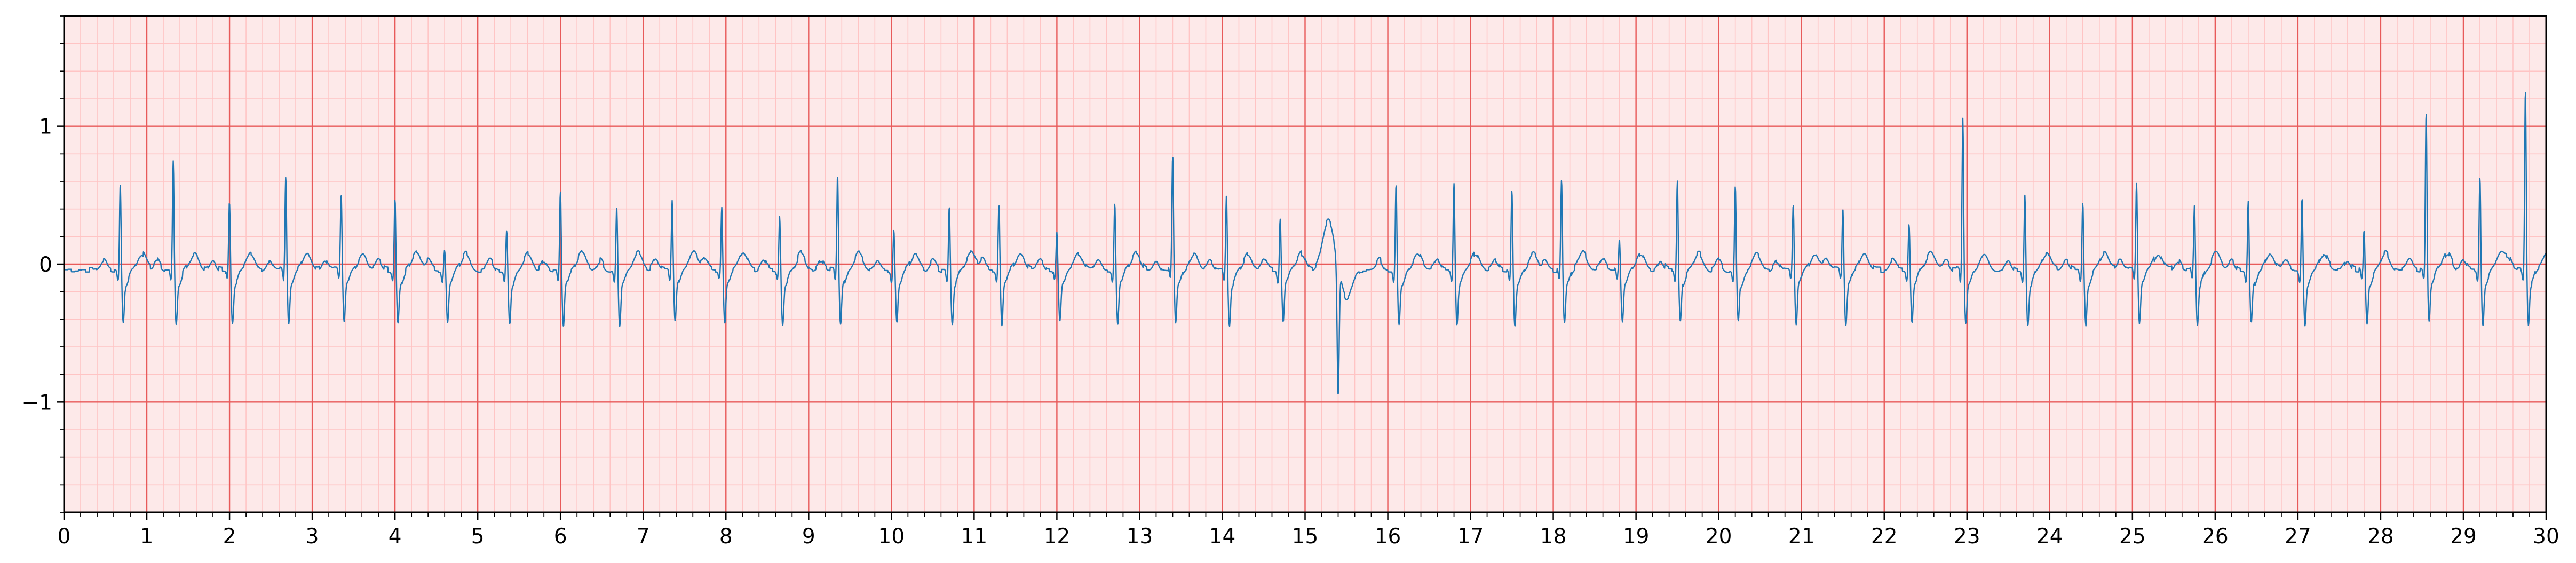 This screenshot has height=563, width=2576. Describe the element at coordinates (2546, 537) in the screenshot. I see `x-tick-label: 30` at that location.